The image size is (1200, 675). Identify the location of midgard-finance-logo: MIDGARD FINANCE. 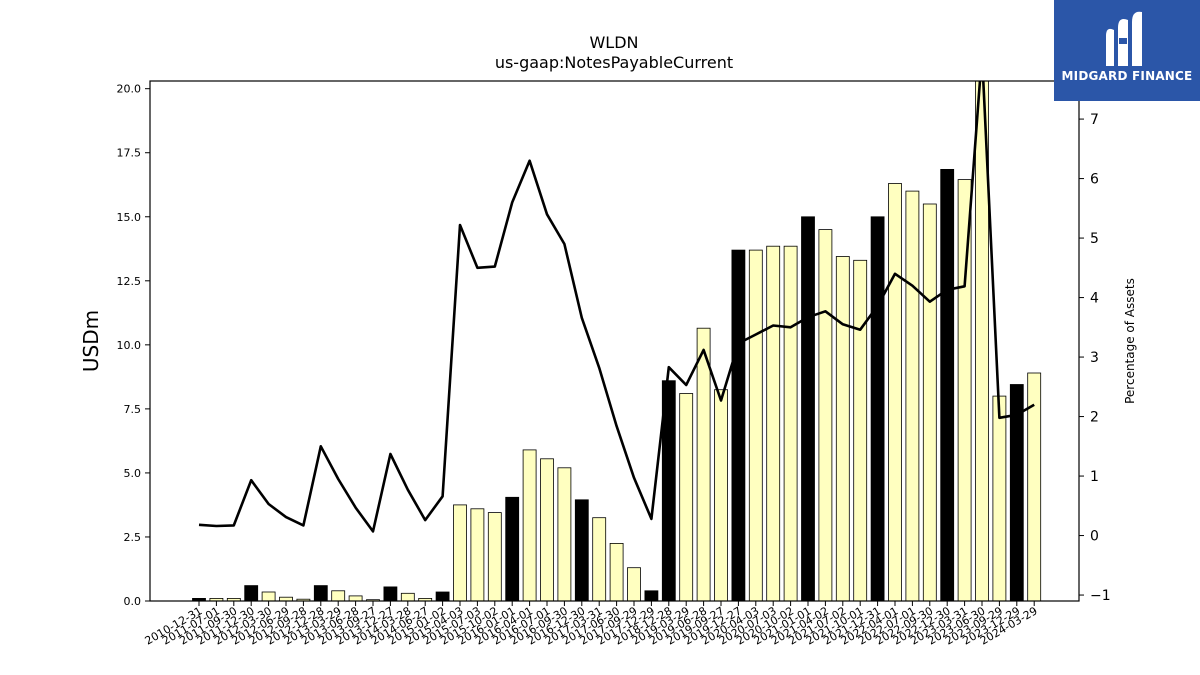
(1127, 50).